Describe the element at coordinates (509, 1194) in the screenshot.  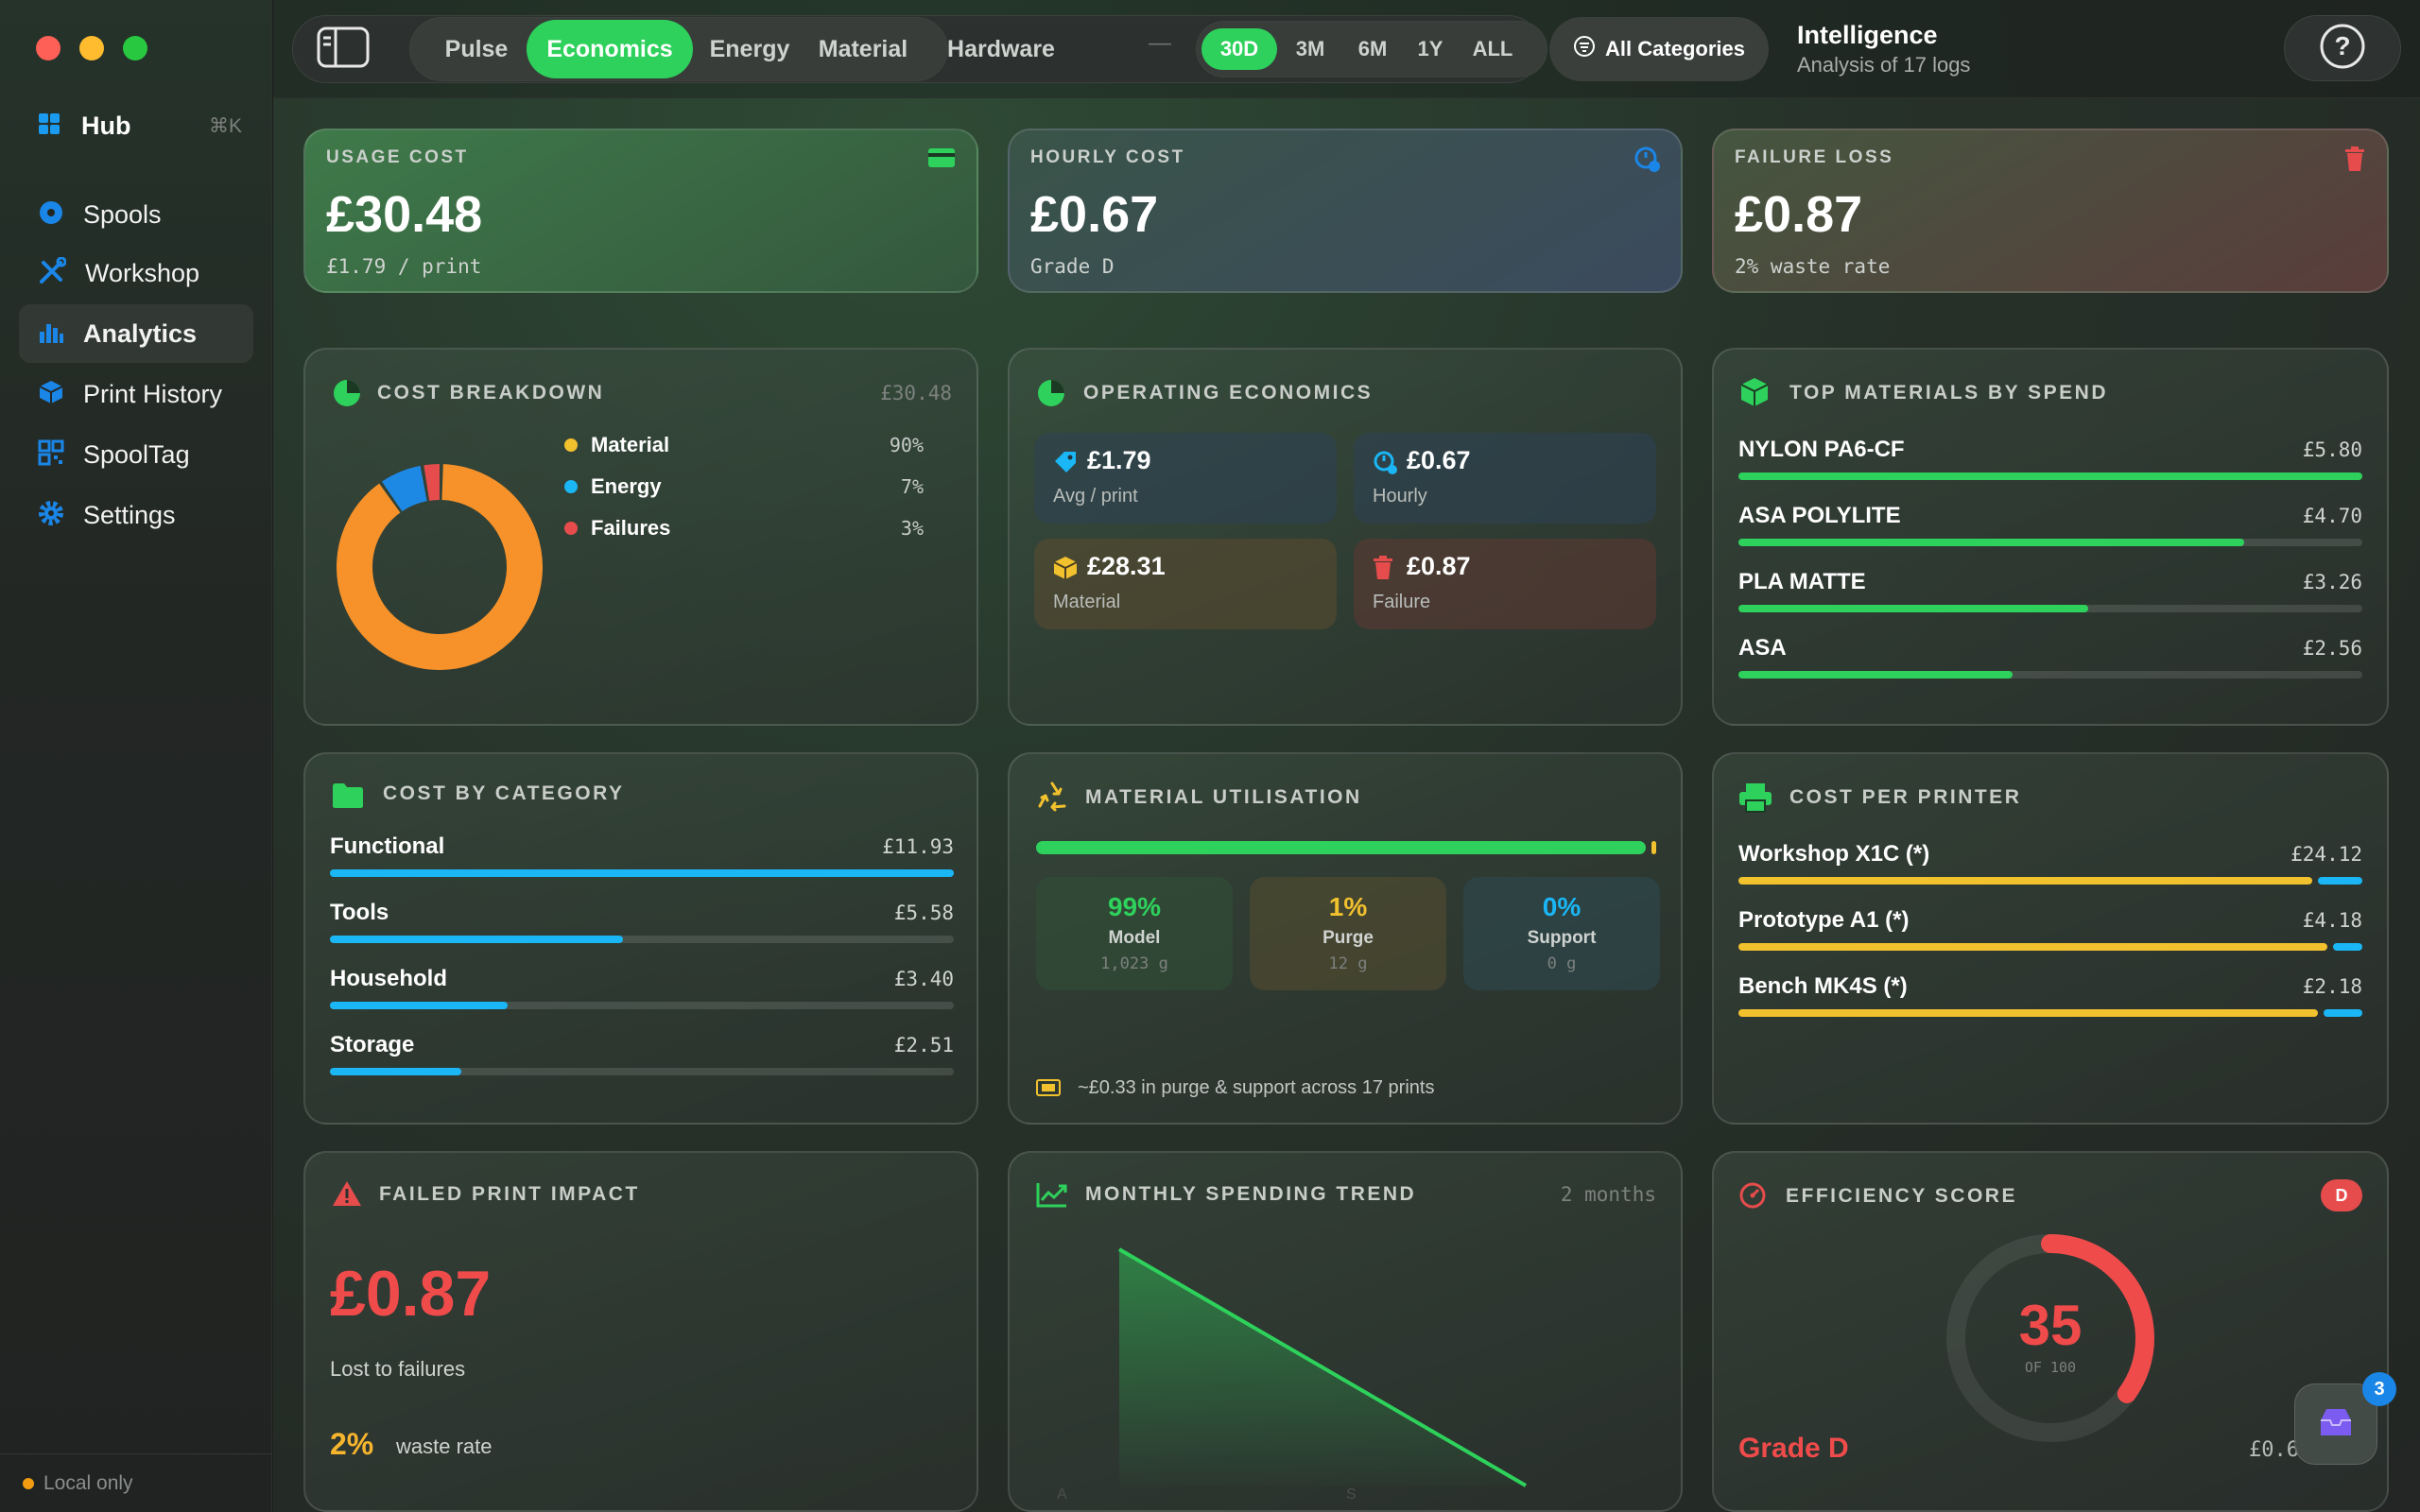
I see `card-title: FAILED PRINT IMPACT` at that location.